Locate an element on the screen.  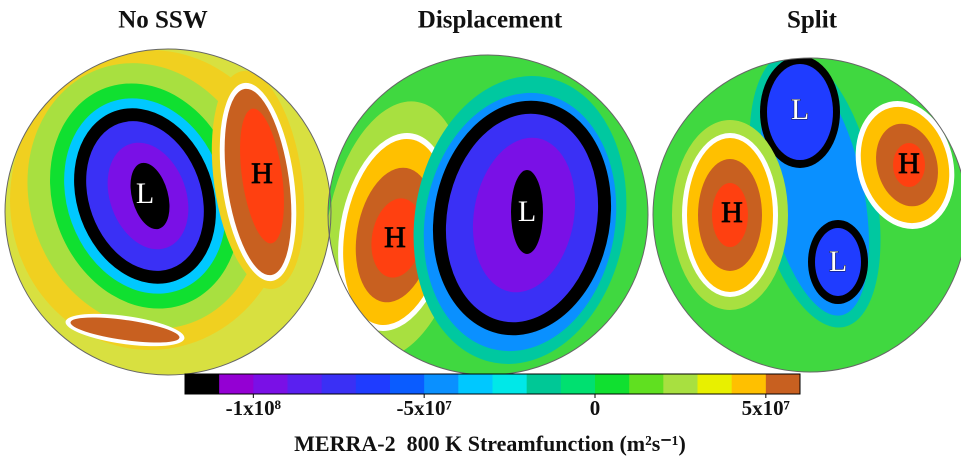
colorbar-tick-label: -1x10⁸ is located at coordinates (253, 408).